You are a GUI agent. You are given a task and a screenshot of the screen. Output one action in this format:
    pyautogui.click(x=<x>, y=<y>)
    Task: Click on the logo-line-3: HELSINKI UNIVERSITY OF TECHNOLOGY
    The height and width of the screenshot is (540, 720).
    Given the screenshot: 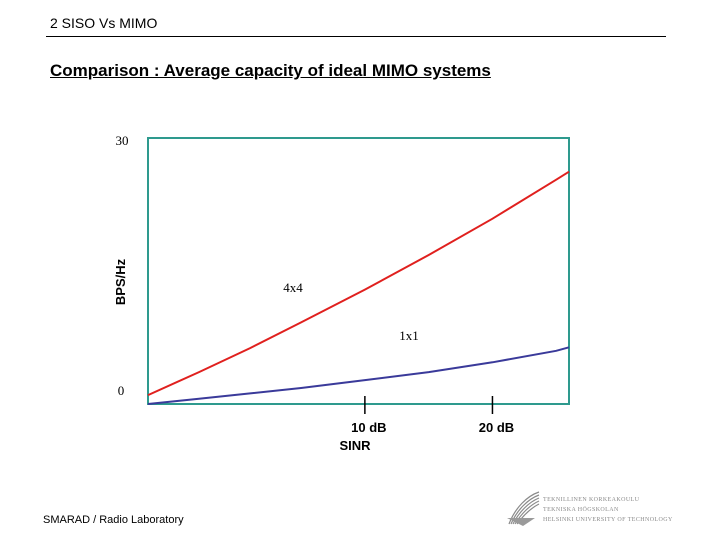 What is the action you would take?
    pyautogui.click(x=608, y=520)
    